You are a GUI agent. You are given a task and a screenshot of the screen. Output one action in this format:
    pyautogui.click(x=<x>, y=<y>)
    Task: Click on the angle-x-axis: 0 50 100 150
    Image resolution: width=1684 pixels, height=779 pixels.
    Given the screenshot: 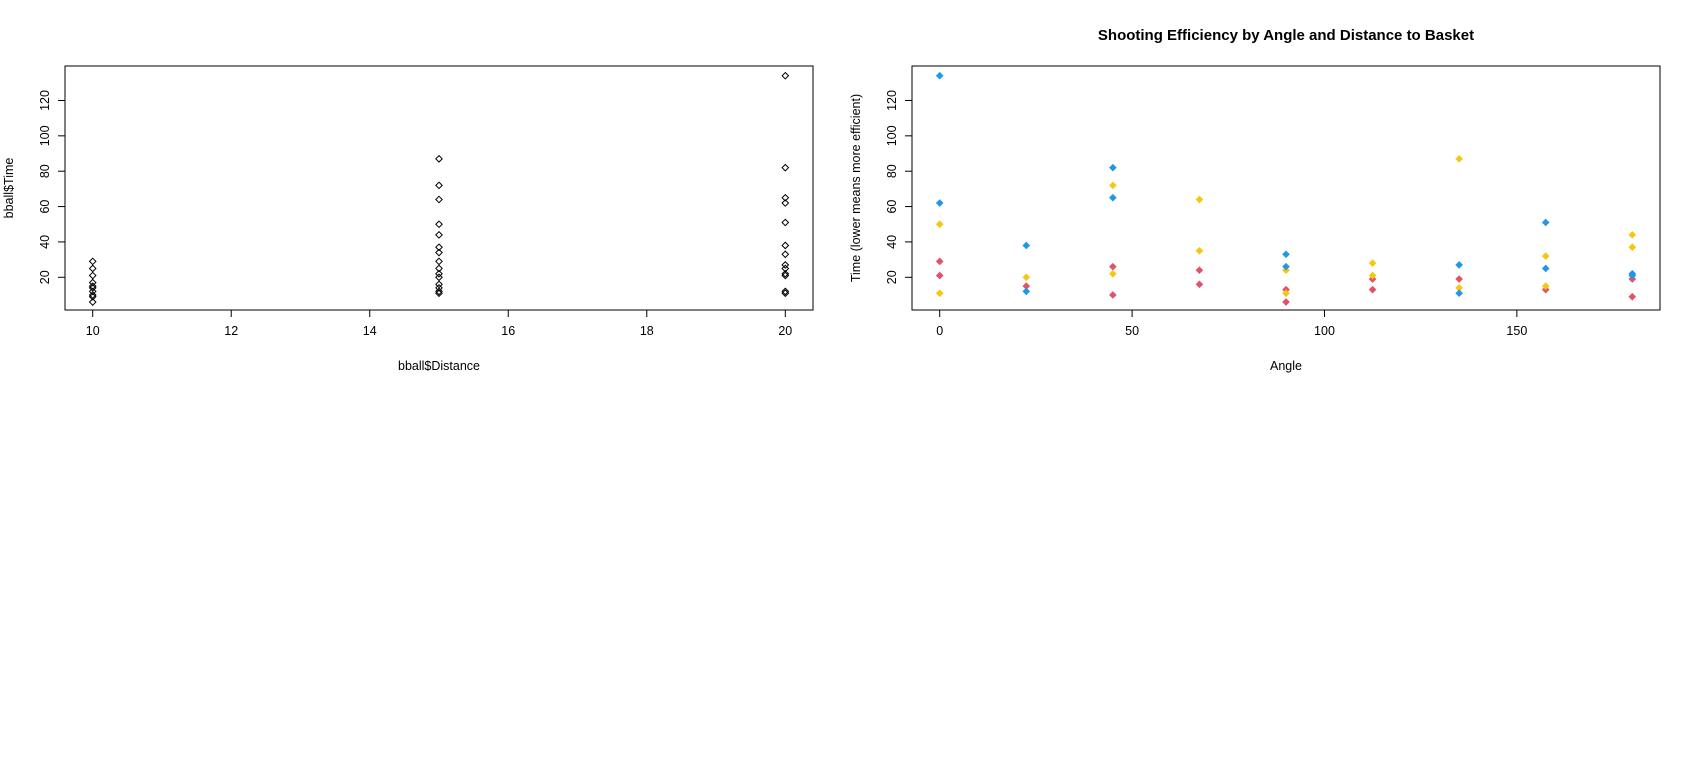 What is the action you would take?
    pyautogui.click(x=1231, y=324)
    